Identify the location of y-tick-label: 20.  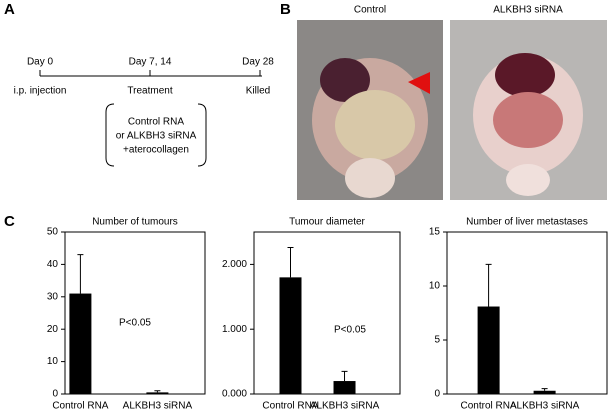
(53, 329).